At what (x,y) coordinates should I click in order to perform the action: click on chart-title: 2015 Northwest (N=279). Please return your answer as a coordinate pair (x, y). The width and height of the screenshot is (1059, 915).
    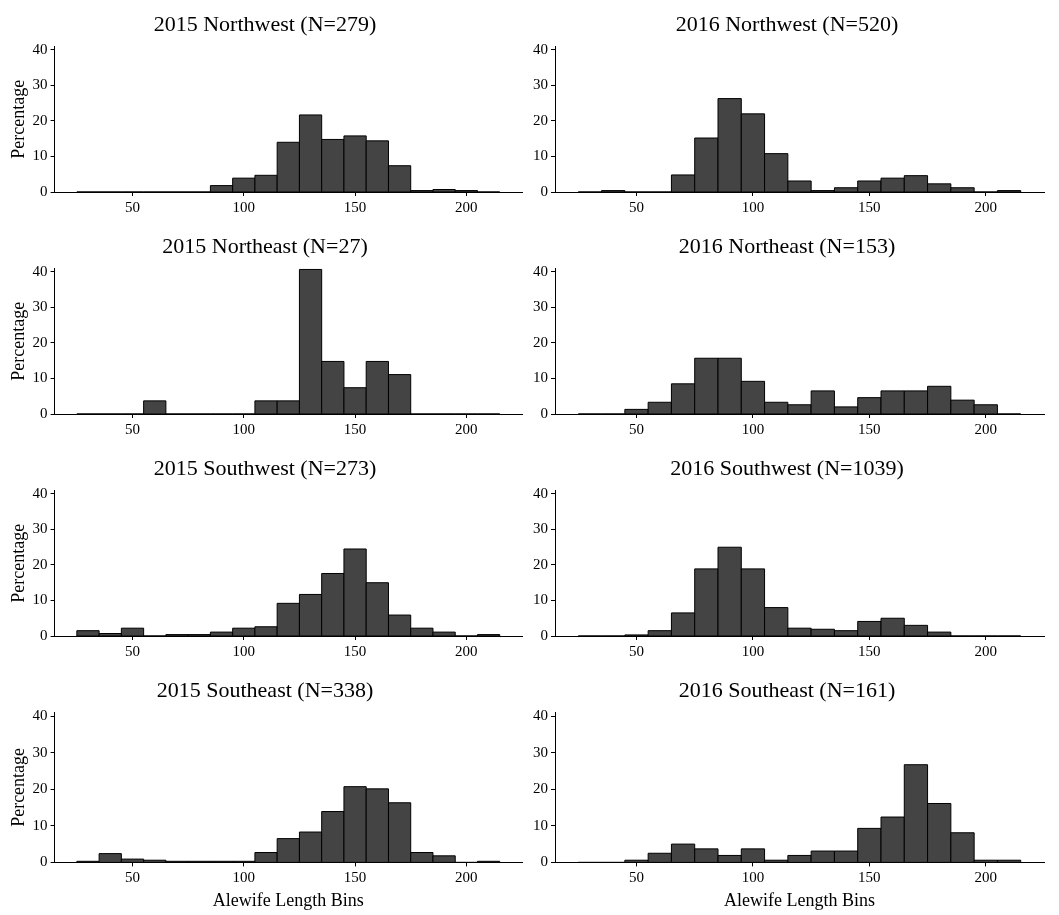
    Looking at the image, I should click on (265, 23).